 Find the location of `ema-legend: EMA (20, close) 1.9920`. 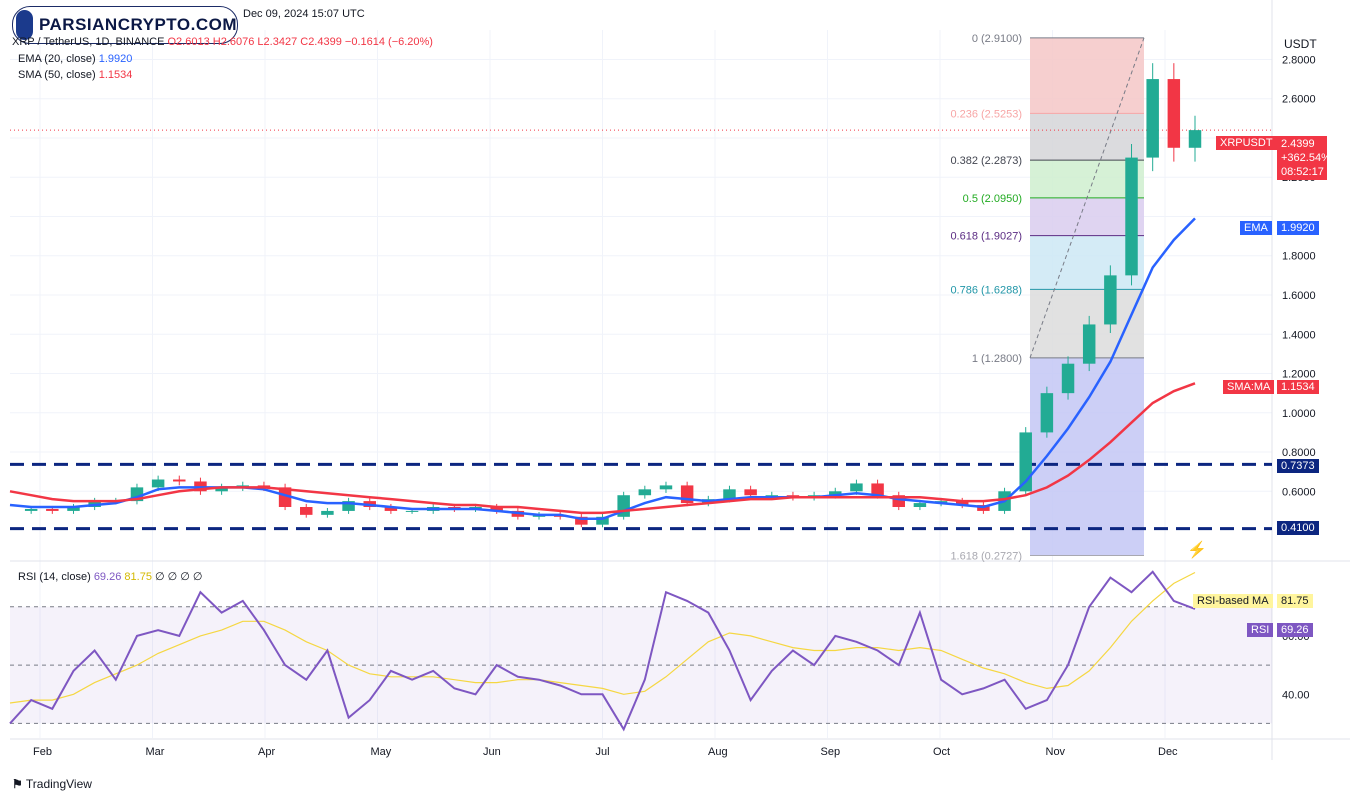

ema-legend: EMA (20, close) 1.9920 is located at coordinates (75, 59).